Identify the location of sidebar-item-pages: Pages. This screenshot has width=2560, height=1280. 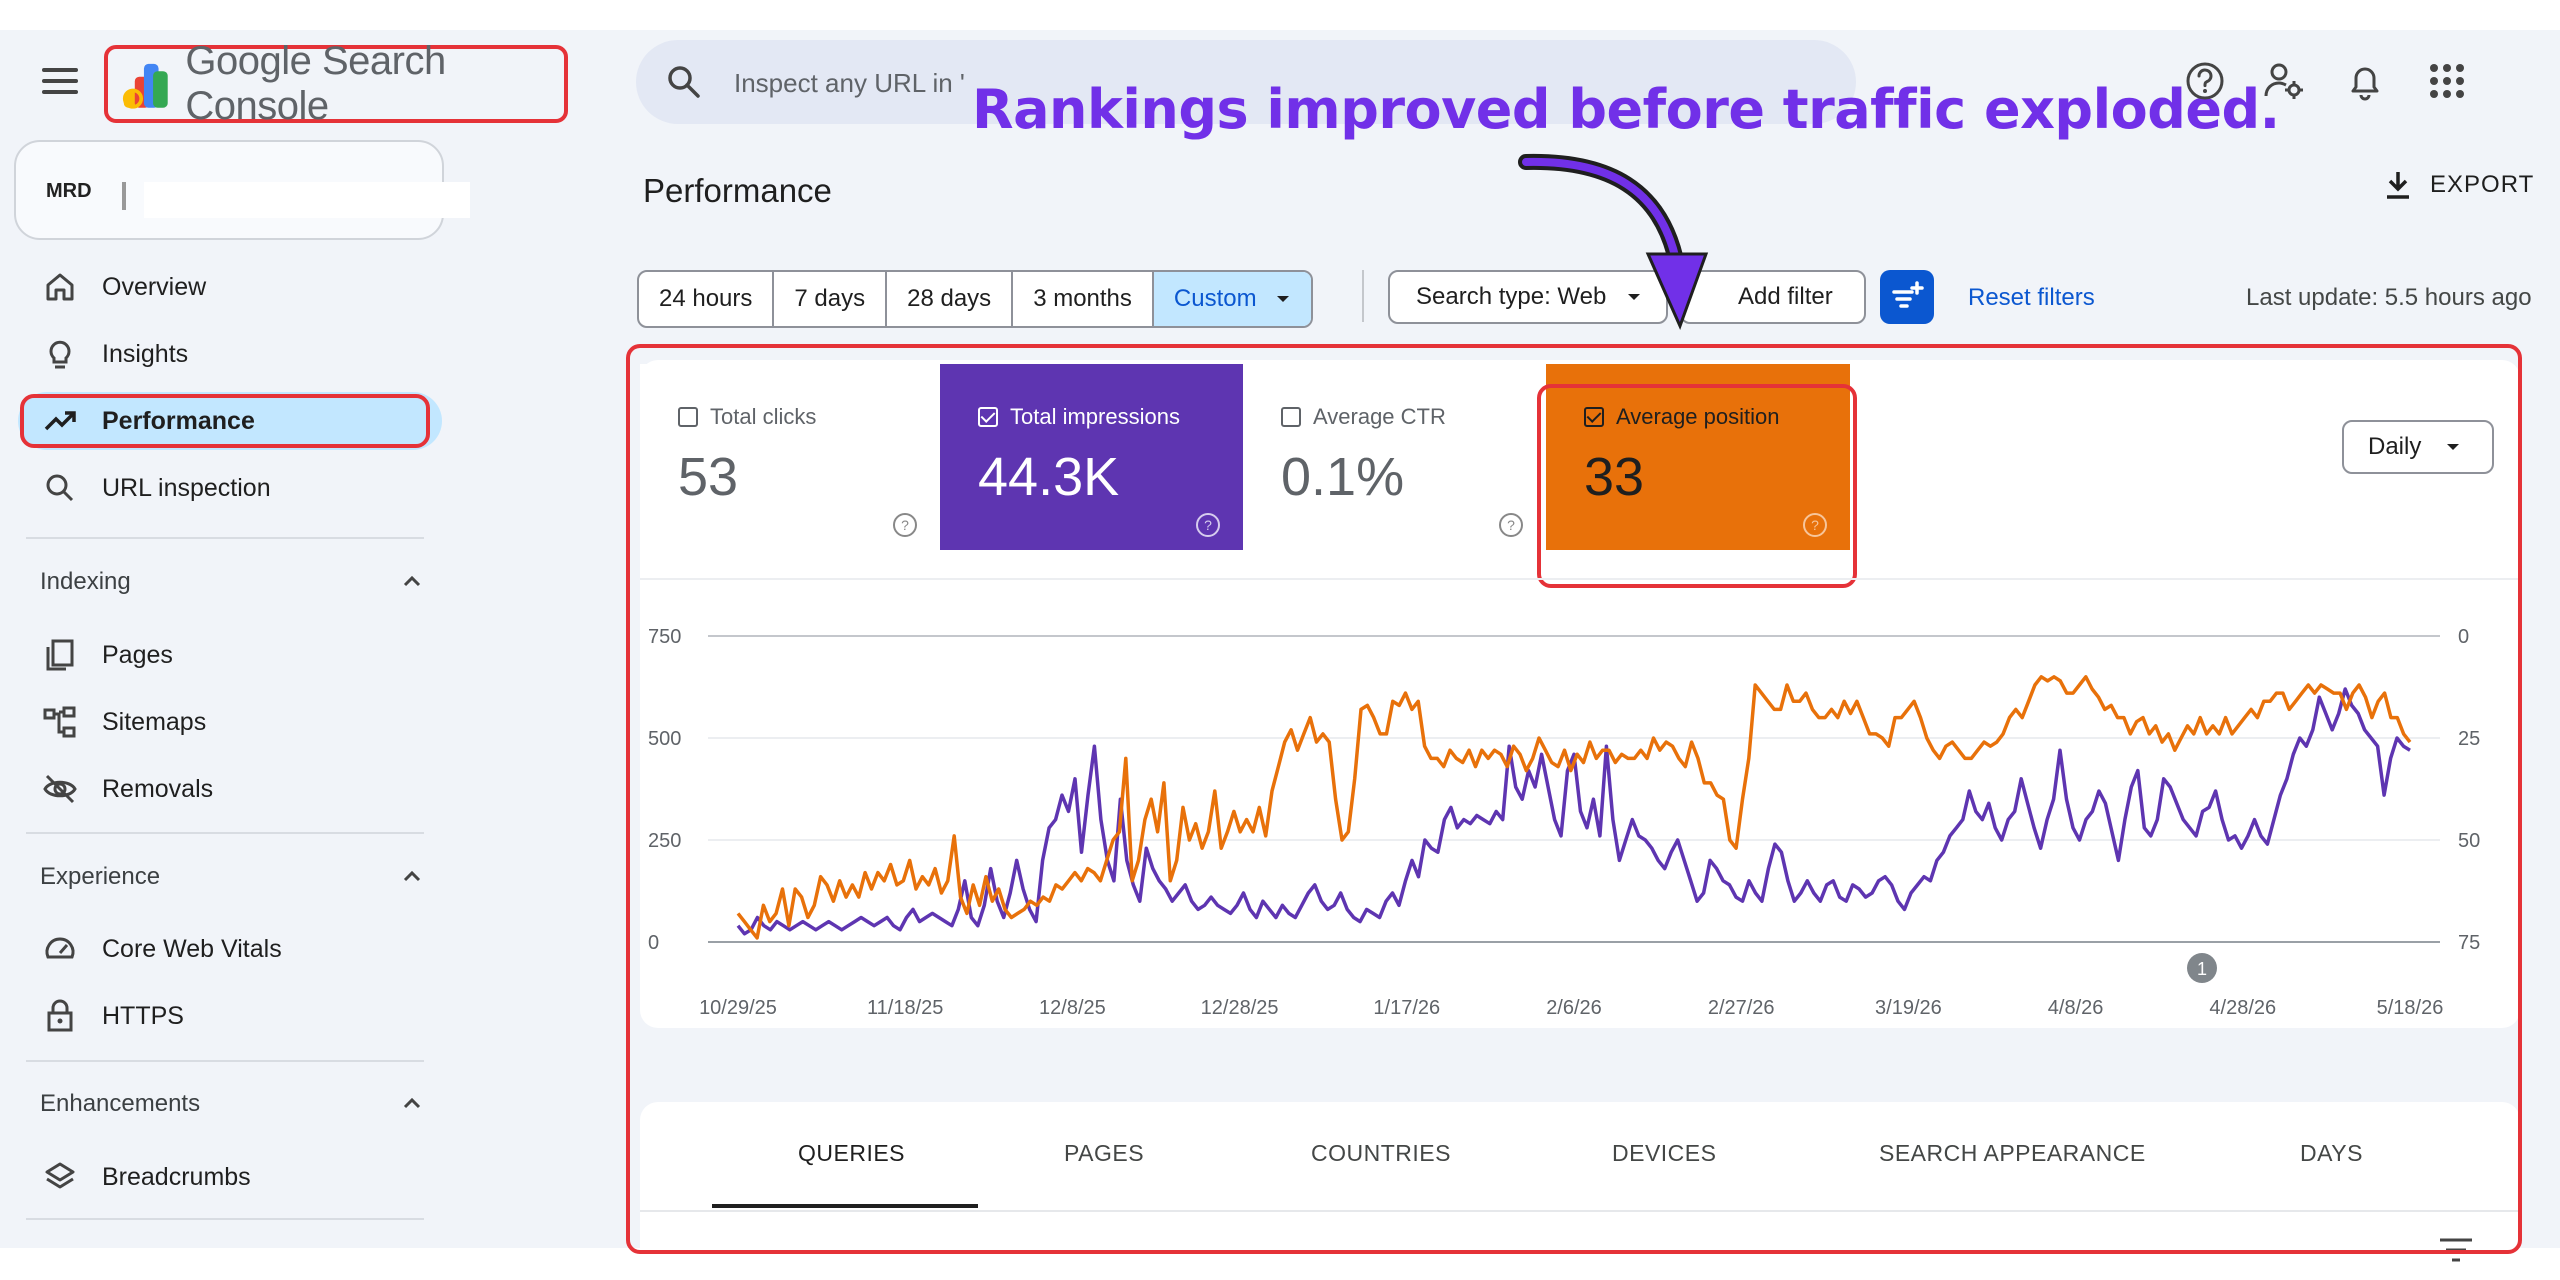
(230, 655).